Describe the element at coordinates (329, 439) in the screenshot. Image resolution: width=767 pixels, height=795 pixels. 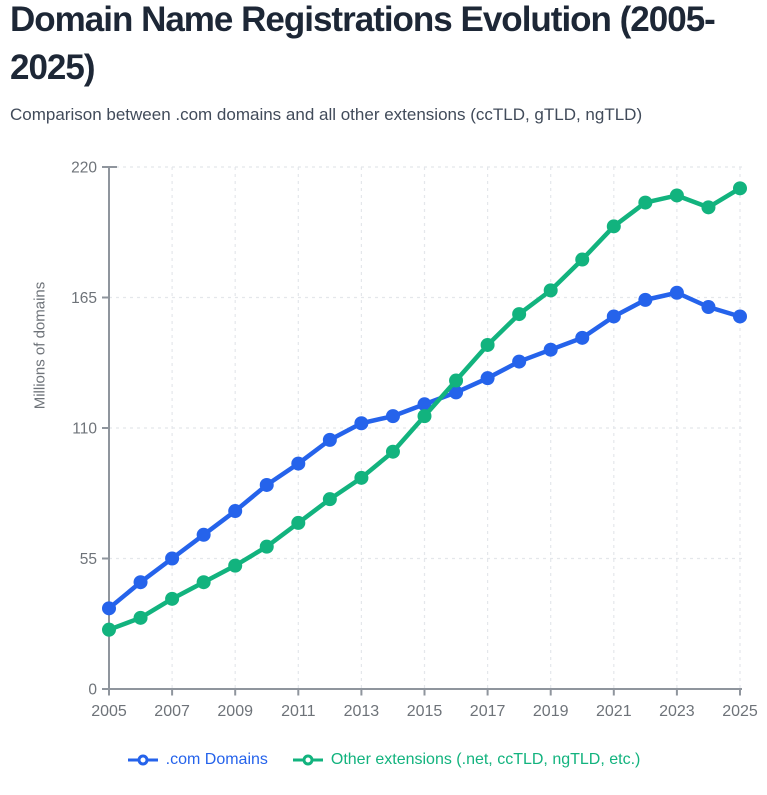
I see `series-0-point-2012` at that location.